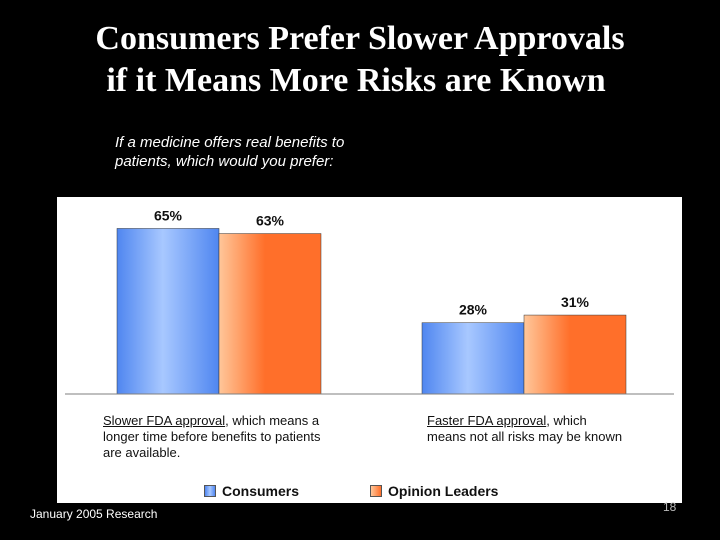 This screenshot has height=540, width=720. Describe the element at coordinates (473, 310) in the screenshot. I see `data-label-consumers-faster: 28%` at that location.